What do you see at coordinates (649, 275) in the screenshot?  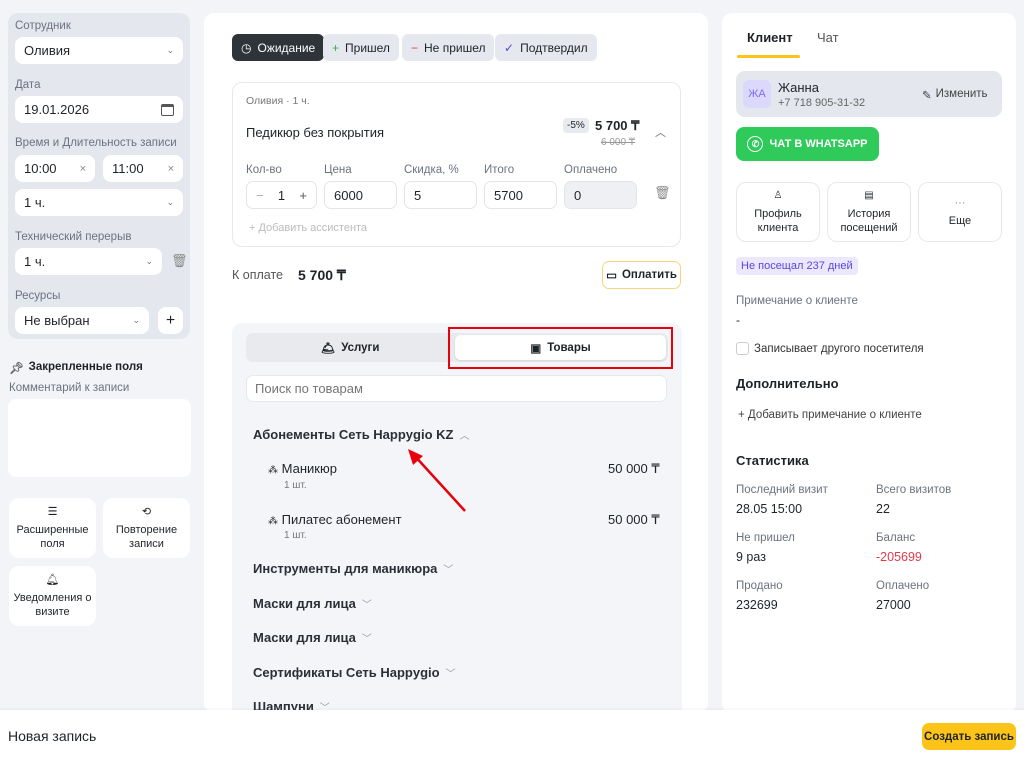 I see `pay-label: Оплатить` at bounding box center [649, 275].